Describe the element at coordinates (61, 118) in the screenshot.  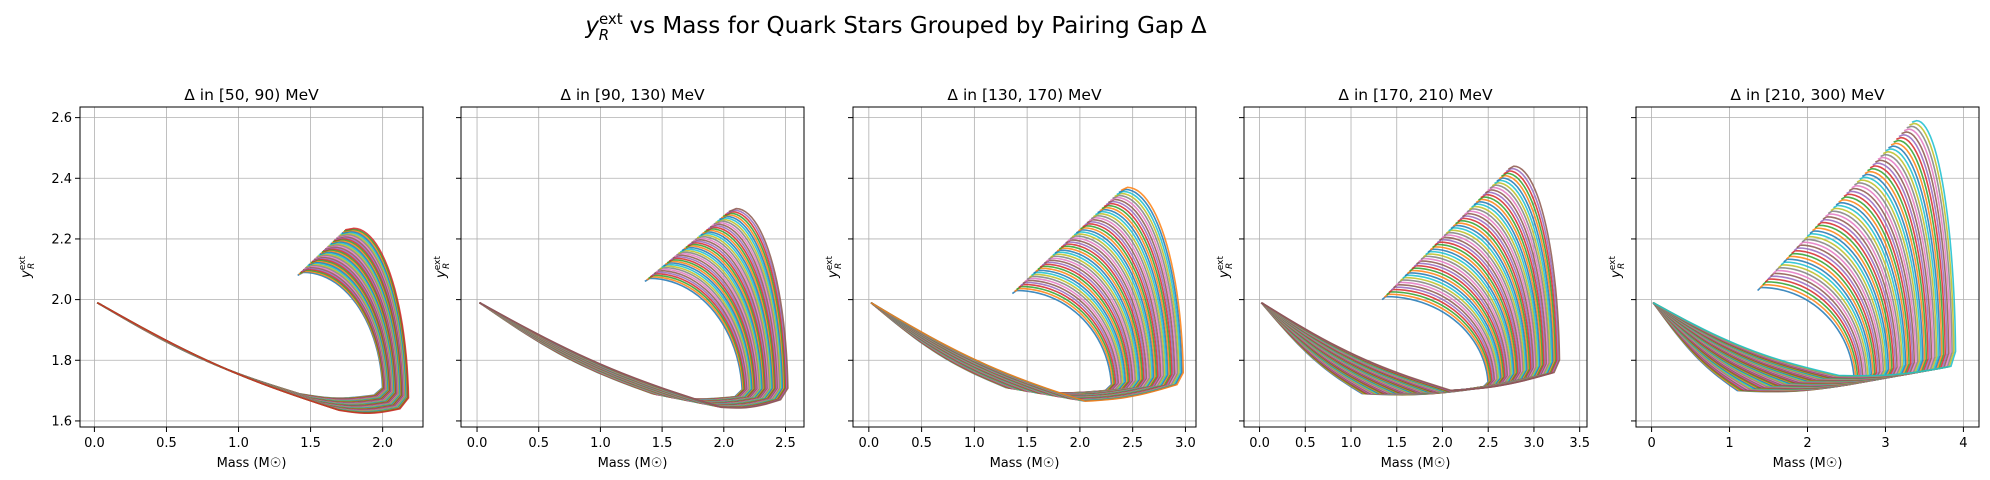
I see `y-tick-label: 2.6` at that location.